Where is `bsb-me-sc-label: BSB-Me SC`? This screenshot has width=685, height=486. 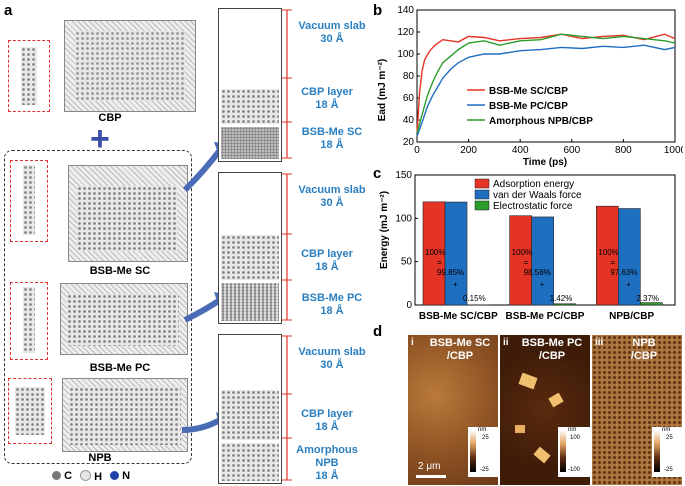 bsb-me-sc-label: BSB-Me SC is located at coordinates (120, 271).